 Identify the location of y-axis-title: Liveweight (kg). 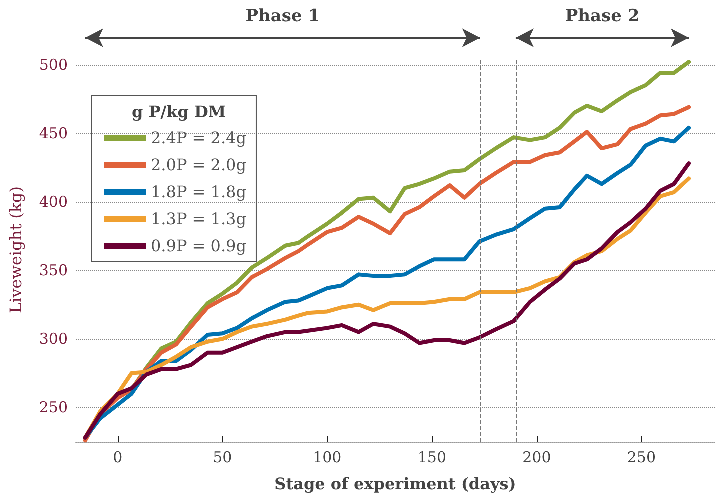
(16, 250).